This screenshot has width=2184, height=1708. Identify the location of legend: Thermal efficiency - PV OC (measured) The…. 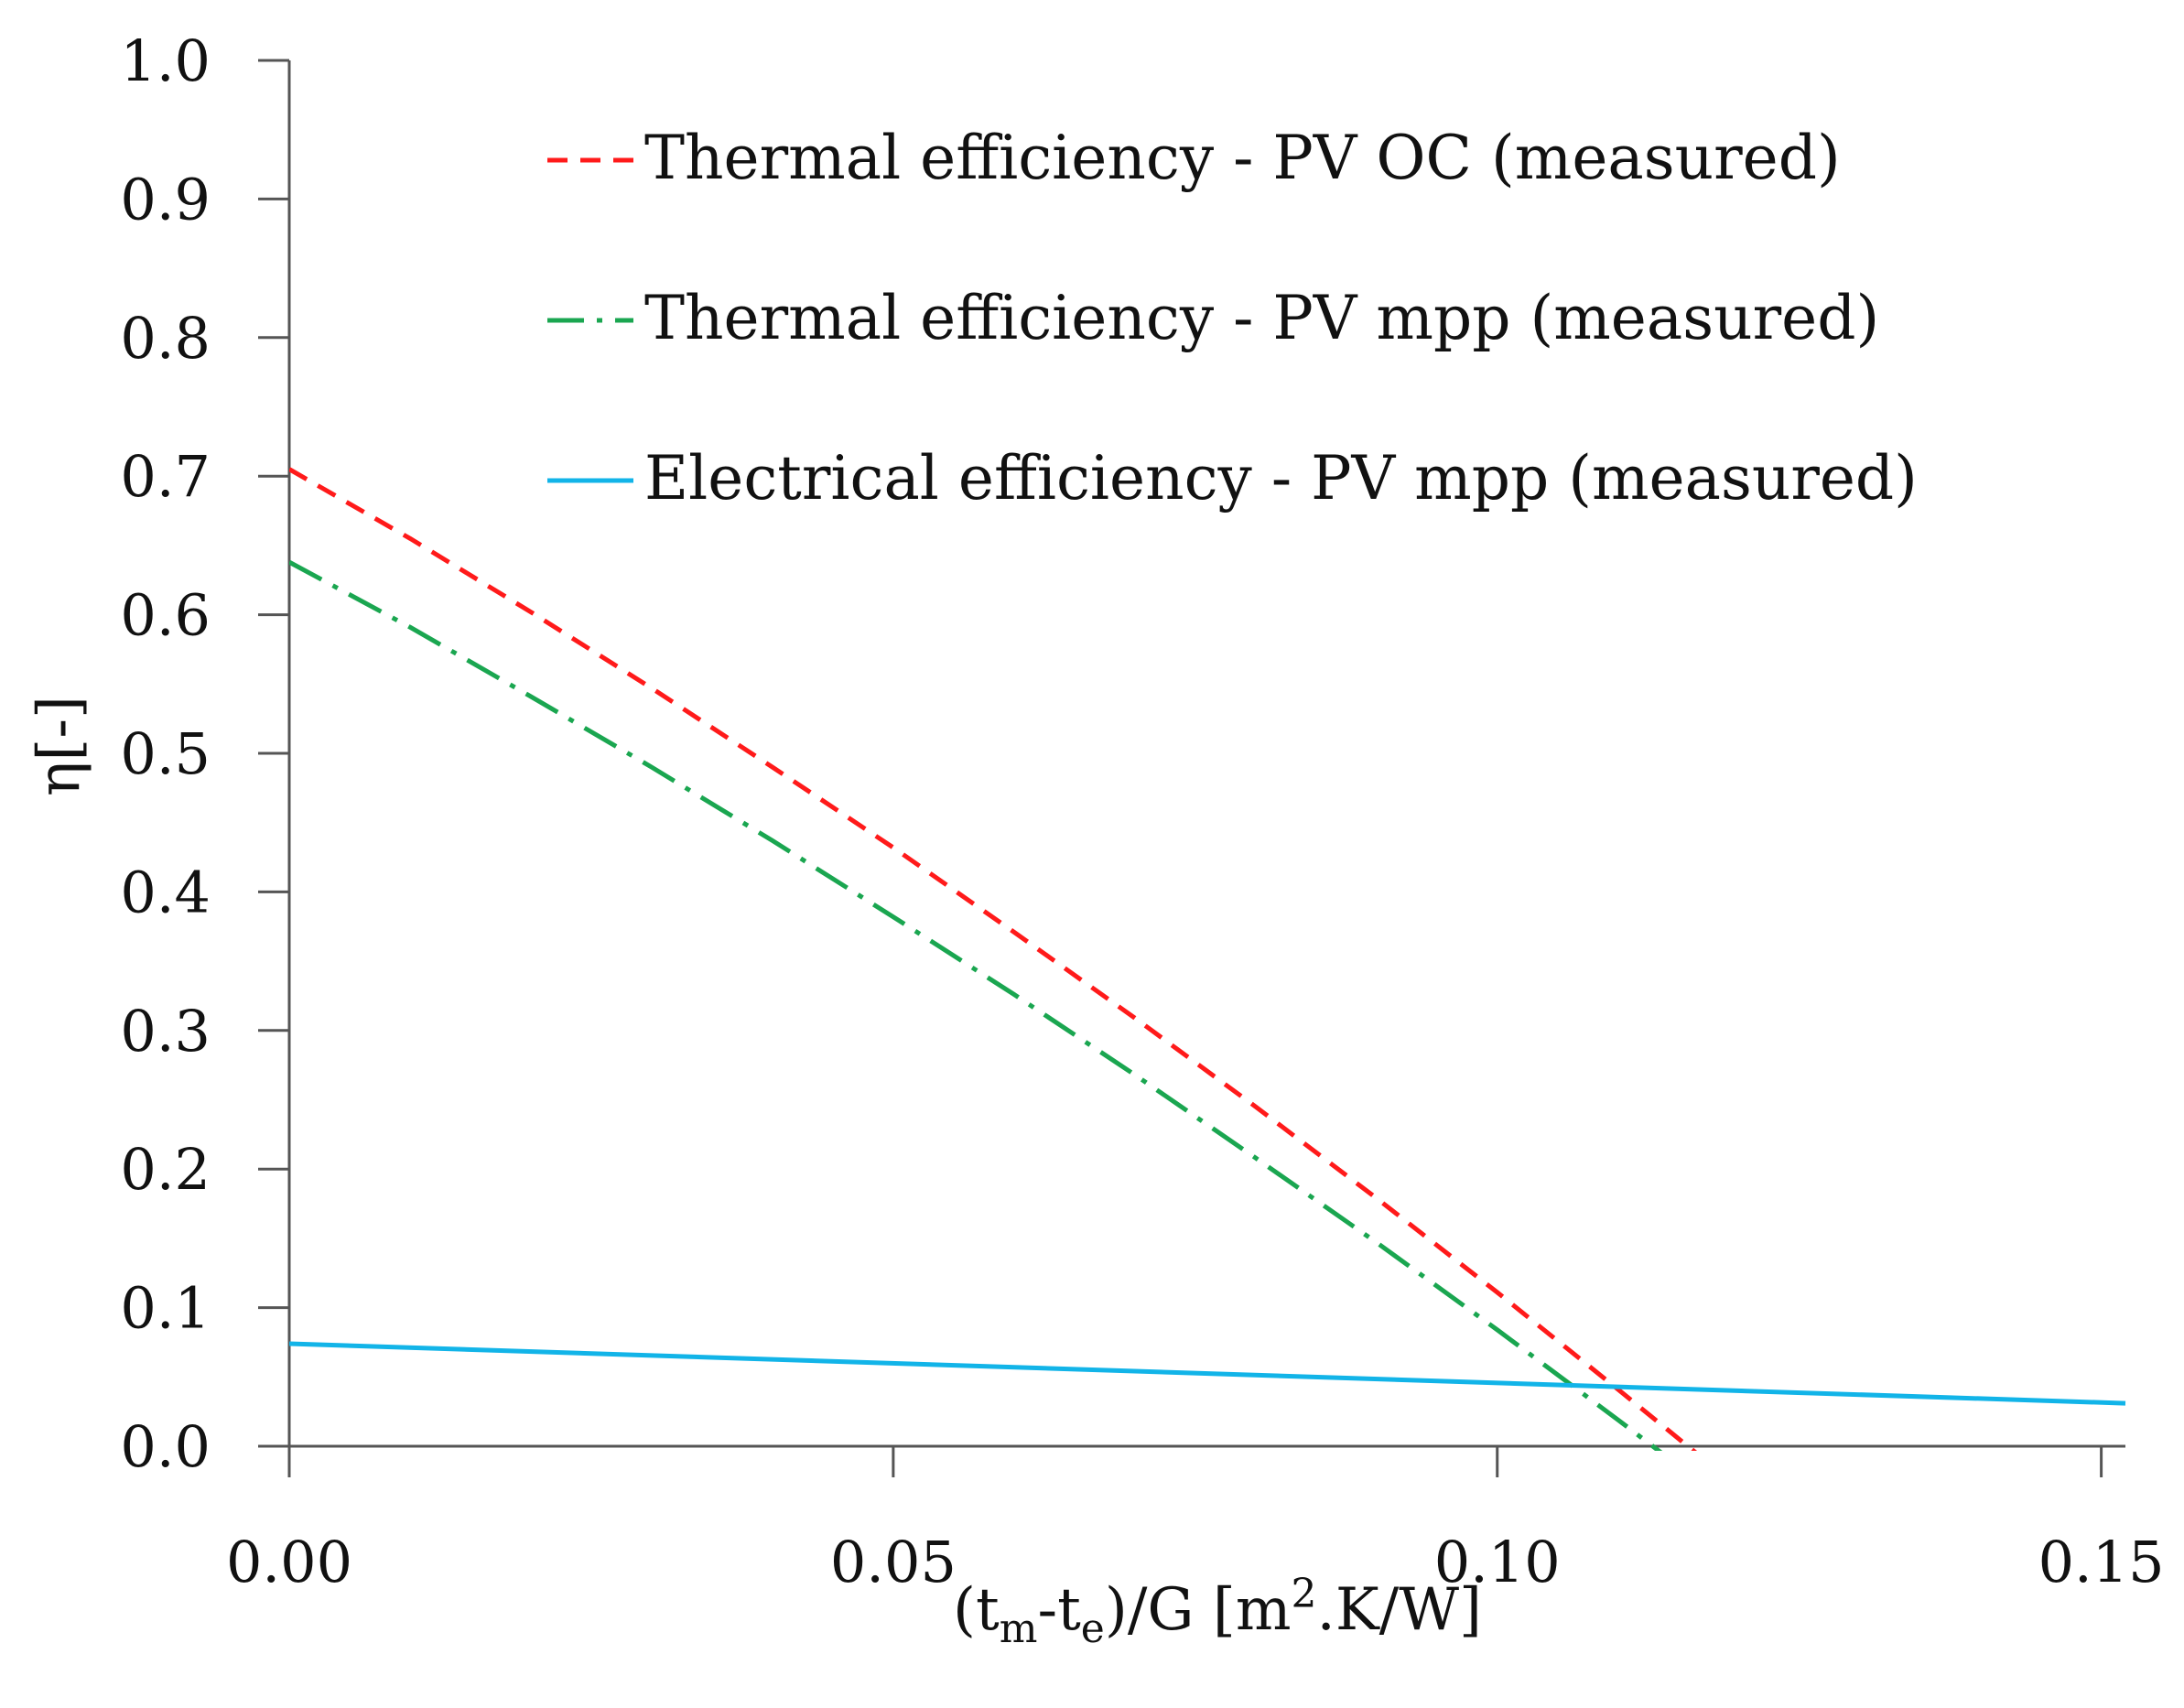
(1232, 318).